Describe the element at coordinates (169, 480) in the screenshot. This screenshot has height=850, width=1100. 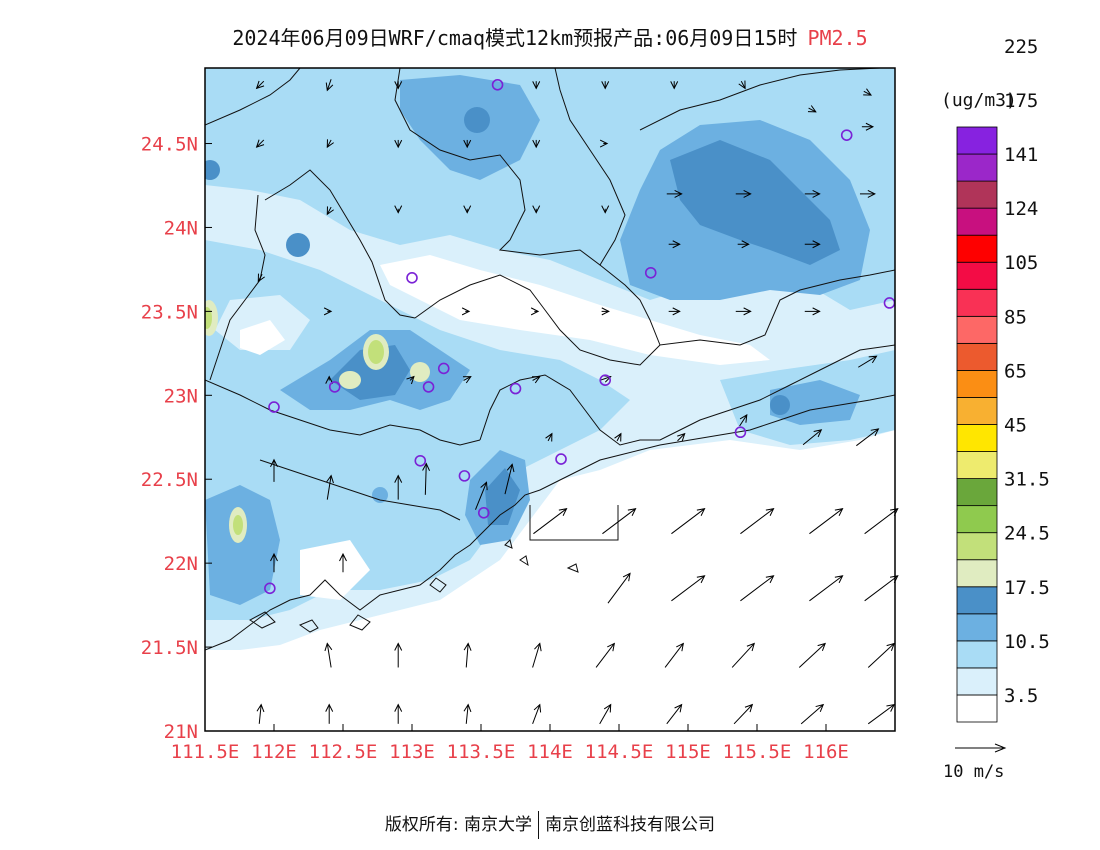
I see `y-tick-label: 22.5N` at that location.